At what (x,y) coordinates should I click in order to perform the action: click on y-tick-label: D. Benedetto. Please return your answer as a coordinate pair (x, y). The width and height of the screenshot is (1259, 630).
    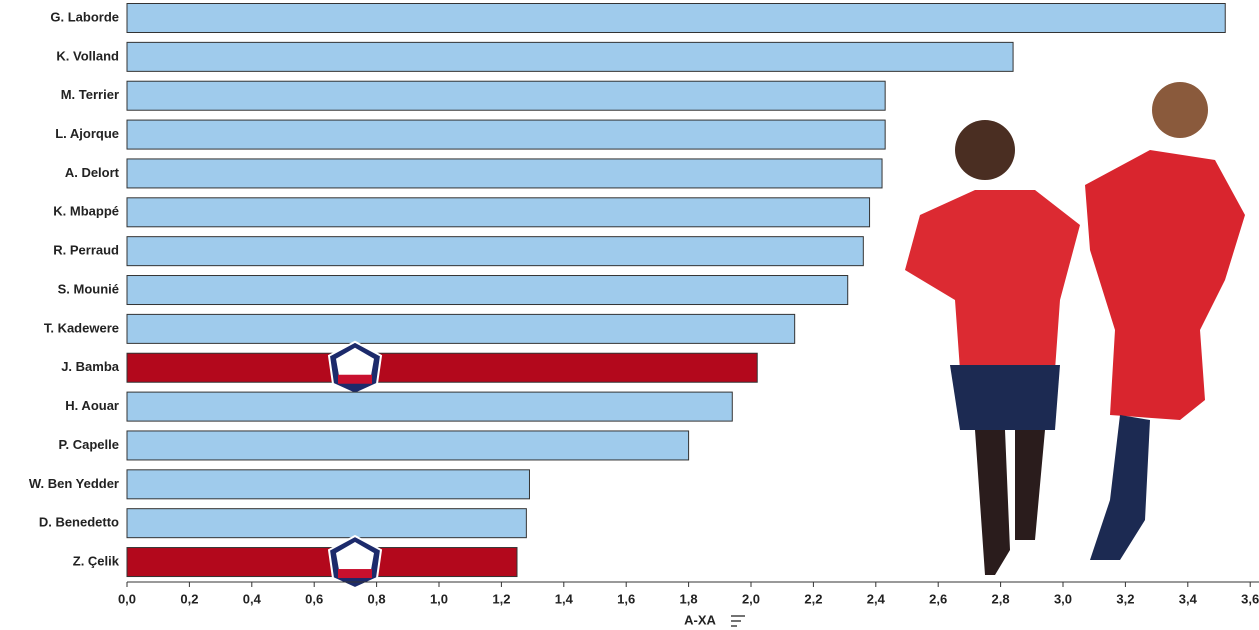
    Looking at the image, I should click on (79, 522).